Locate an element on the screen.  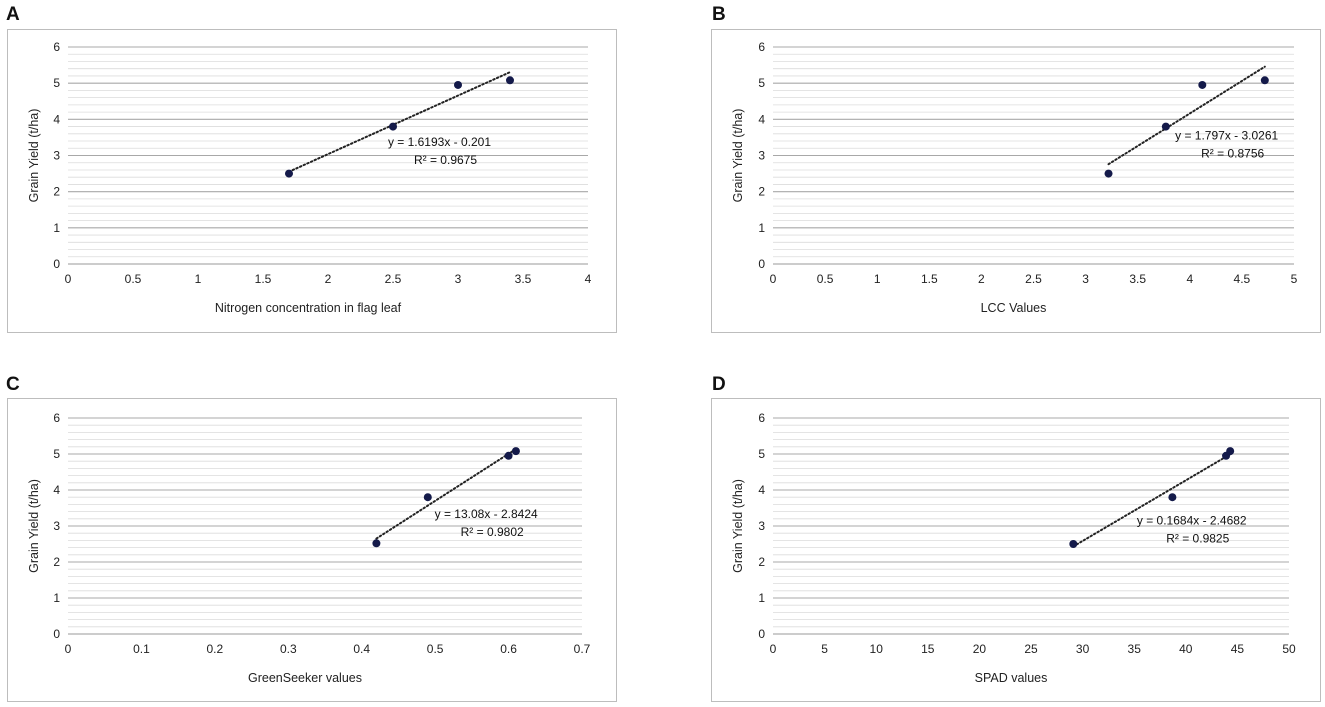
panel-label-a: A is located at coordinates (13, 14).